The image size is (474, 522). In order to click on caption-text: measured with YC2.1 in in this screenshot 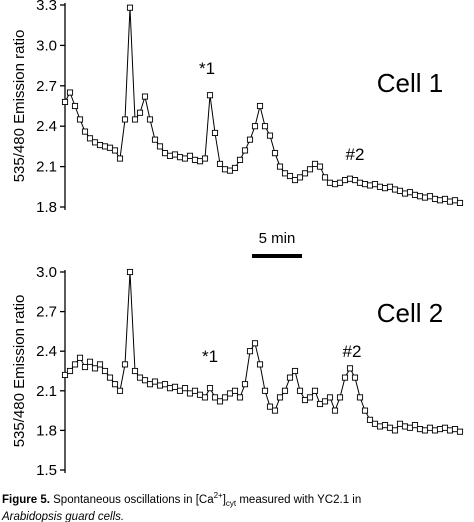, I will do `click(298, 500)`.